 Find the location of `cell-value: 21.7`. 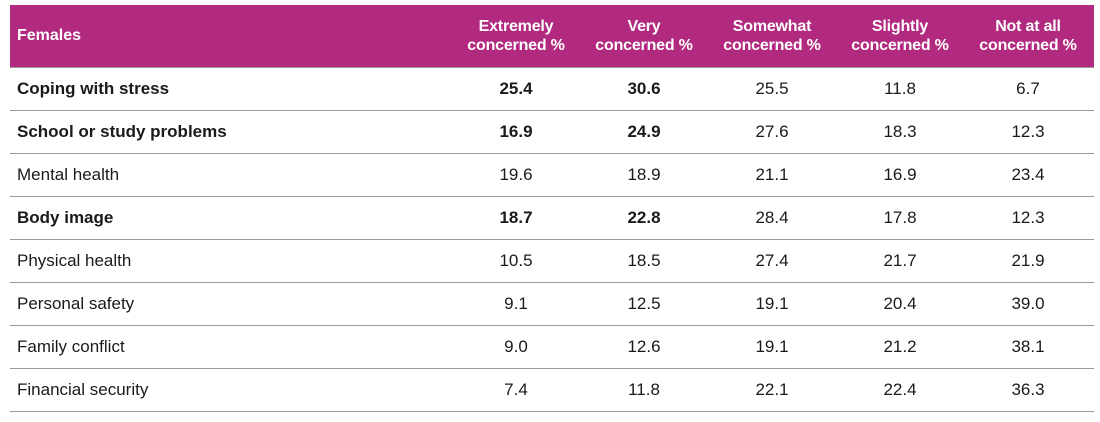

cell-value: 21.7 is located at coordinates (900, 260).